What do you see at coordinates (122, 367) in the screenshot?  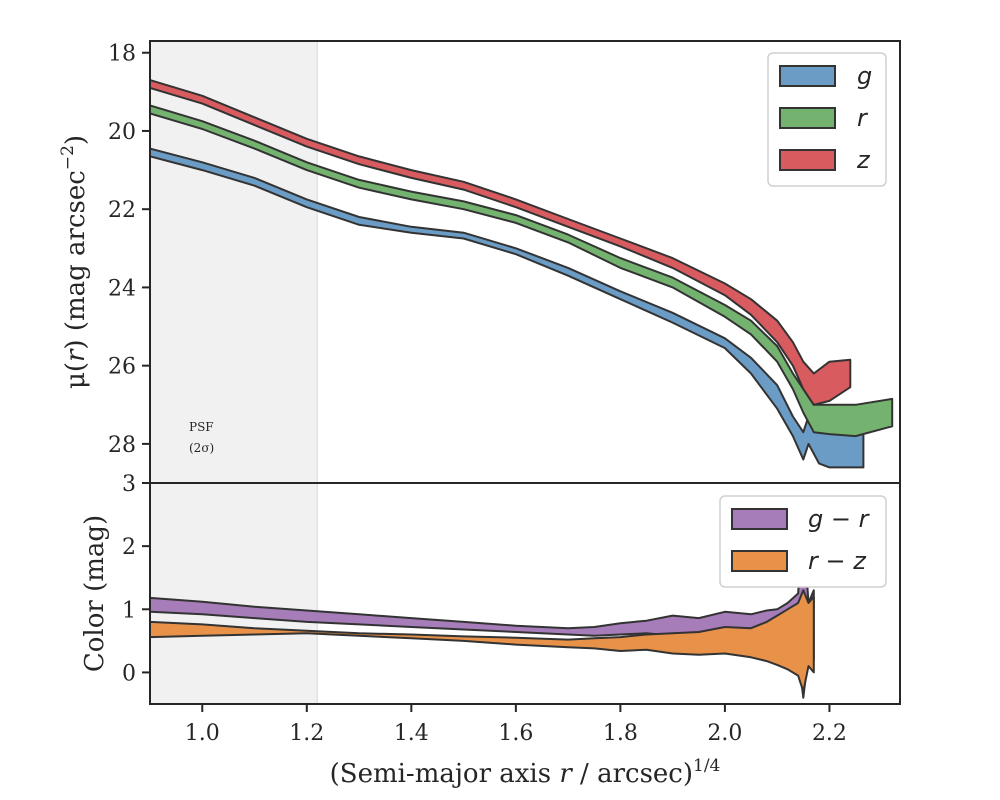 I see `top-ytick-label: 26` at bounding box center [122, 367].